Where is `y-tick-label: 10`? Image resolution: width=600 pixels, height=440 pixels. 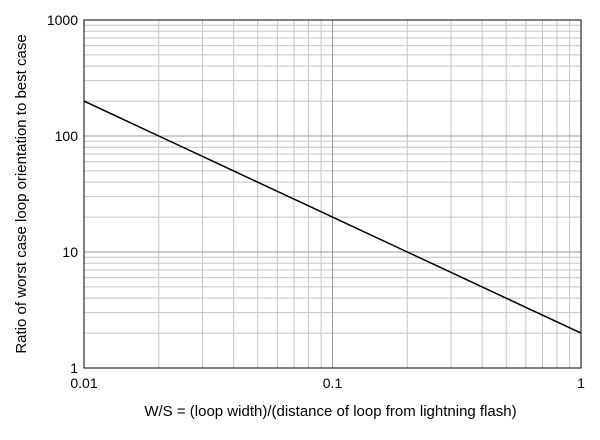 y-tick-label: 10 is located at coordinates (70, 252).